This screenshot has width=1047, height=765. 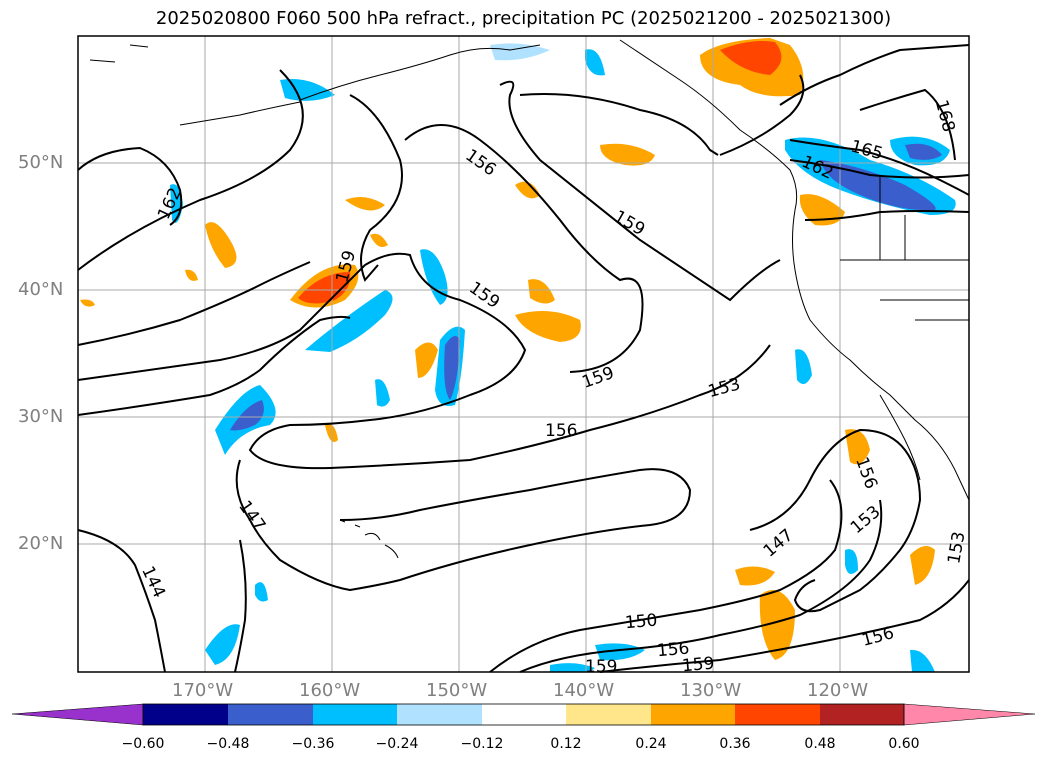 What do you see at coordinates (41, 289) in the screenshot?
I see `lat-label-40n: 40°N` at bounding box center [41, 289].